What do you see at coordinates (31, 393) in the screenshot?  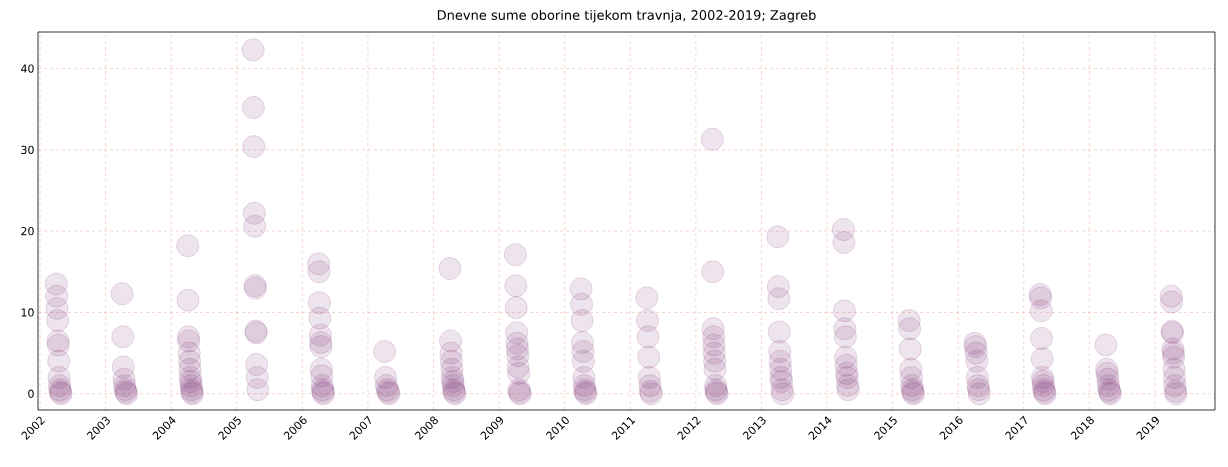 I see `y-tick-label: 0` at bounding box center [31, 393].